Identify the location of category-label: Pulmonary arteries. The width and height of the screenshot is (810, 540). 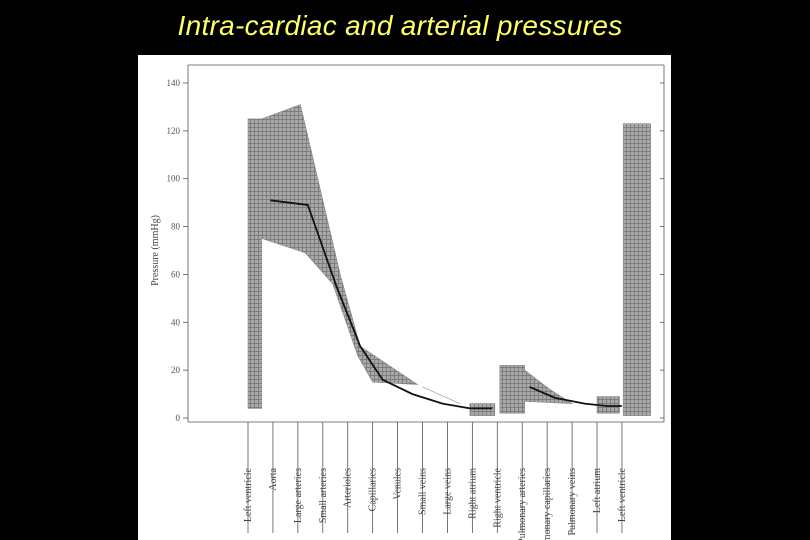
(522, 504).